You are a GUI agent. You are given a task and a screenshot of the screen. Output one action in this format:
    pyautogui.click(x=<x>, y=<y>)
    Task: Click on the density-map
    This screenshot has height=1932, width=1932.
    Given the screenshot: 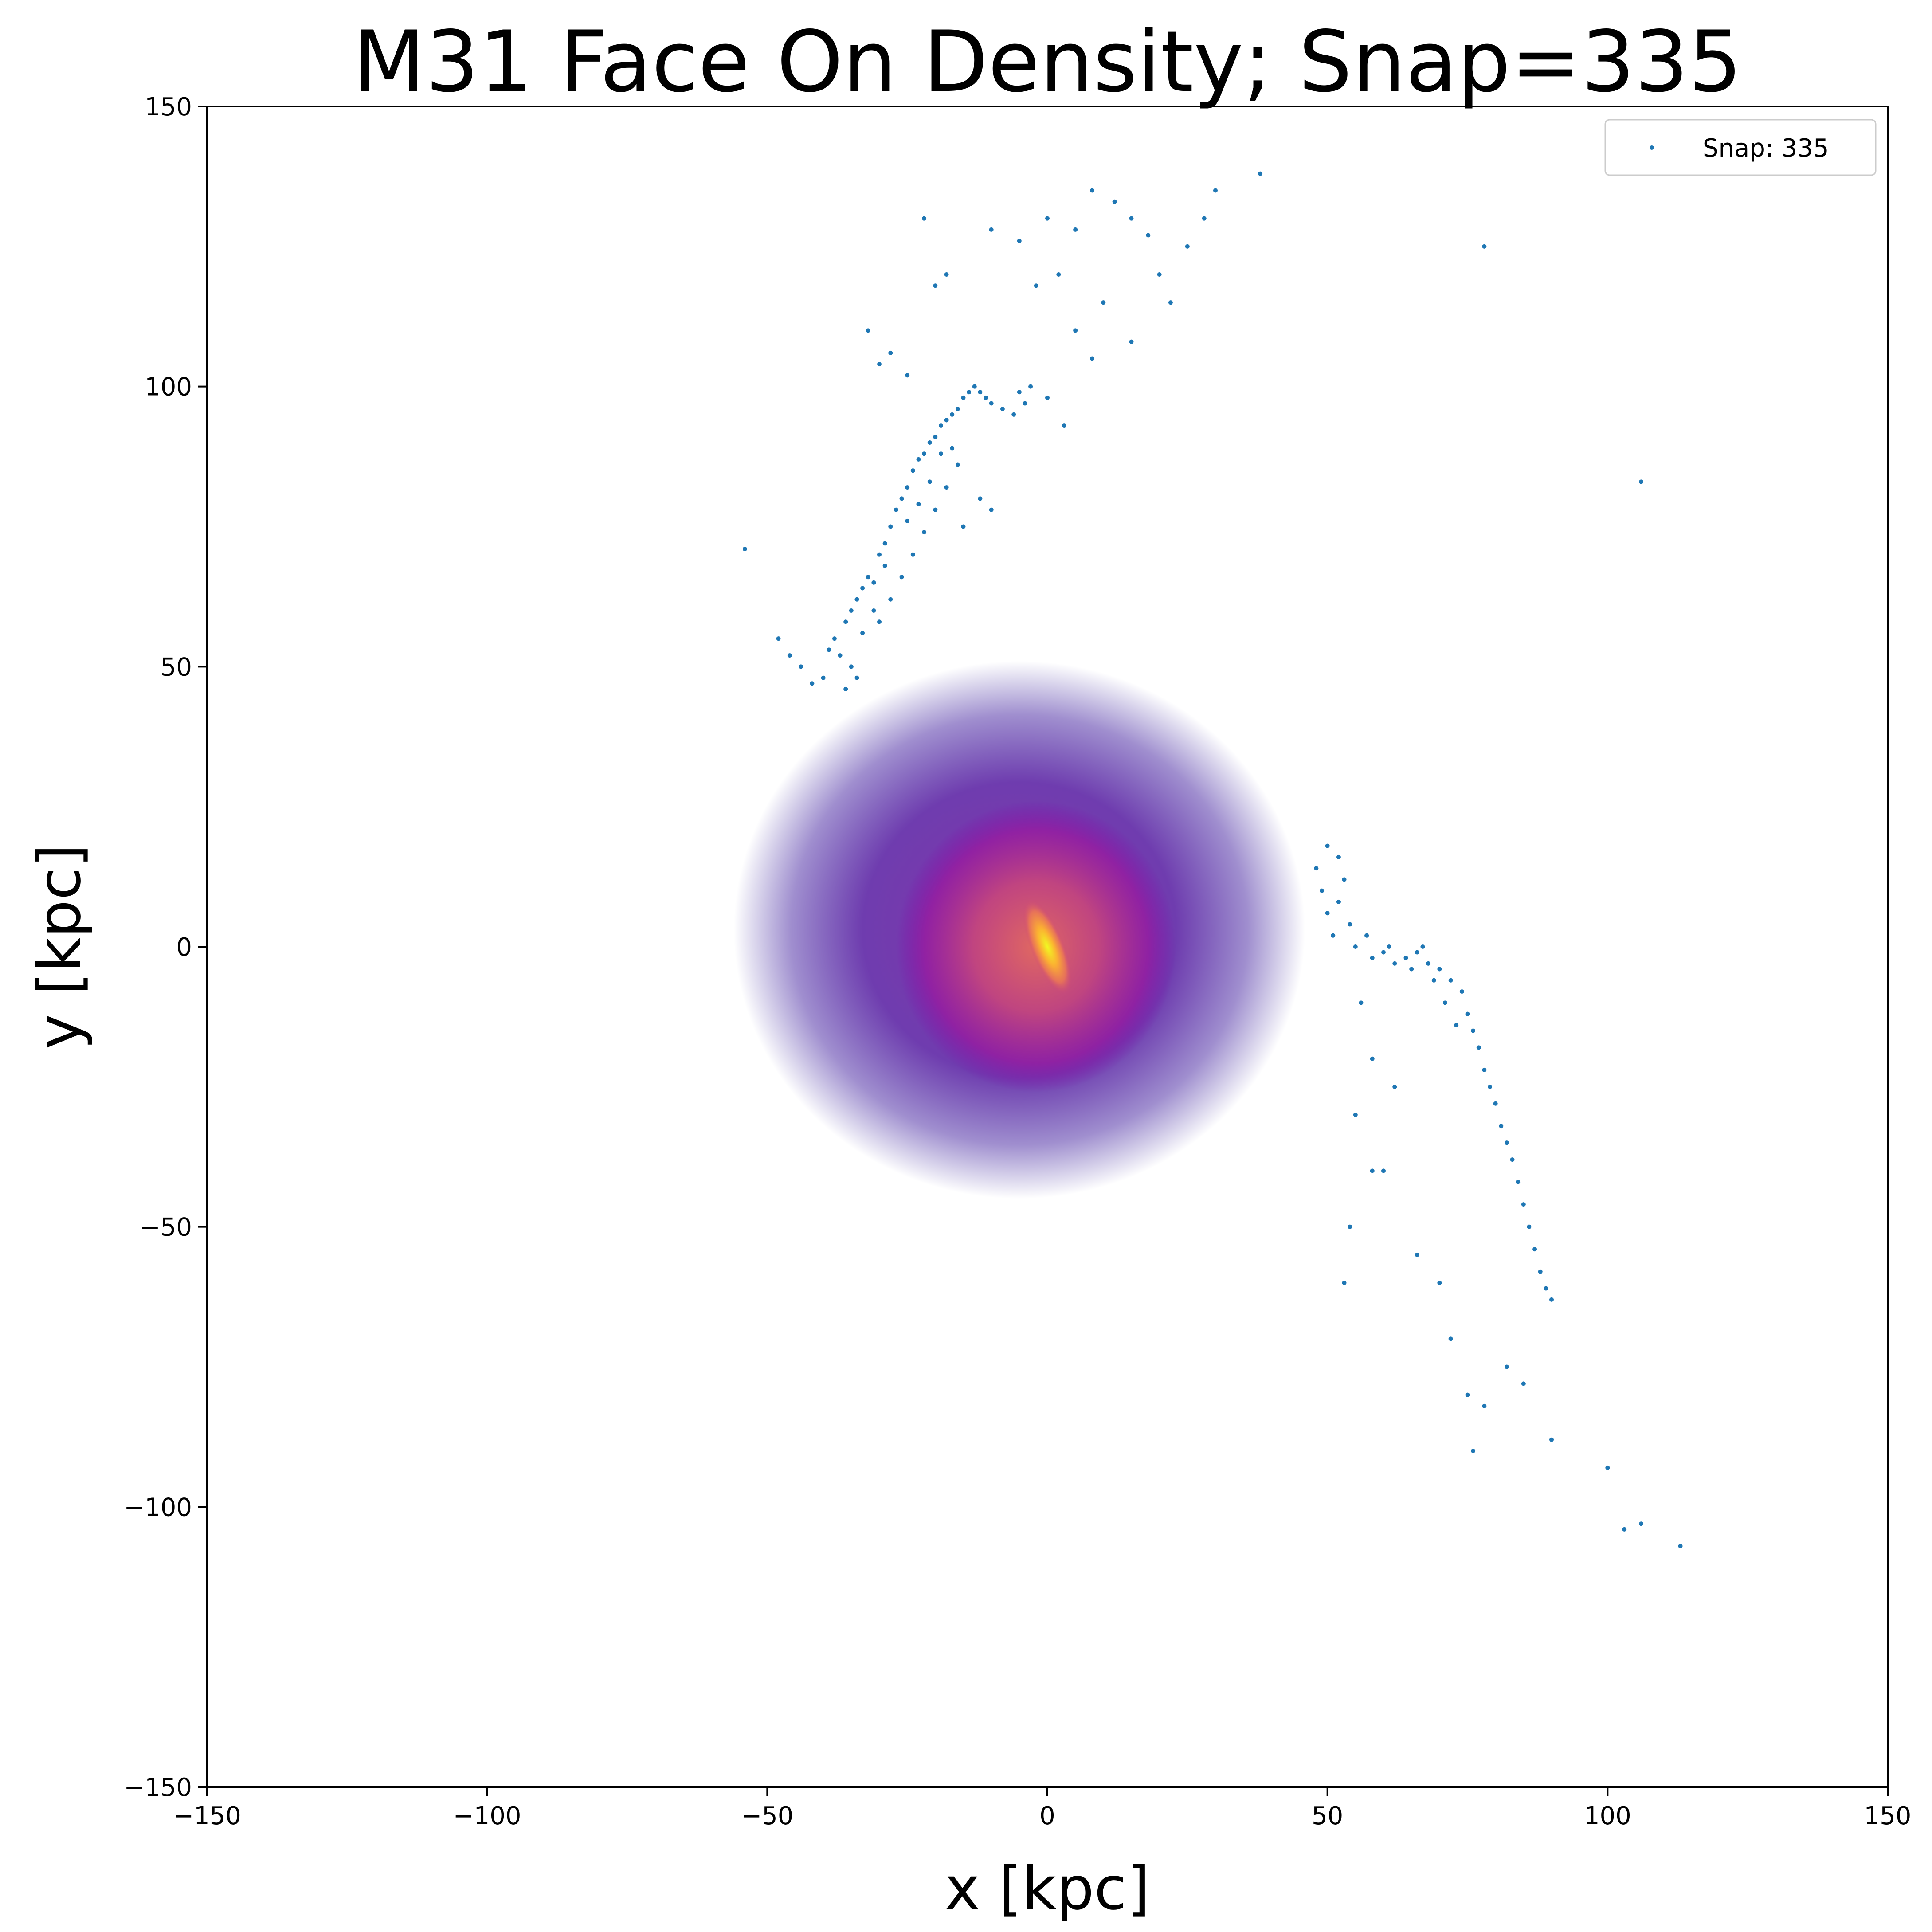 What is the action you would take?
    pyautogui.click(x=1019, y=930)
    